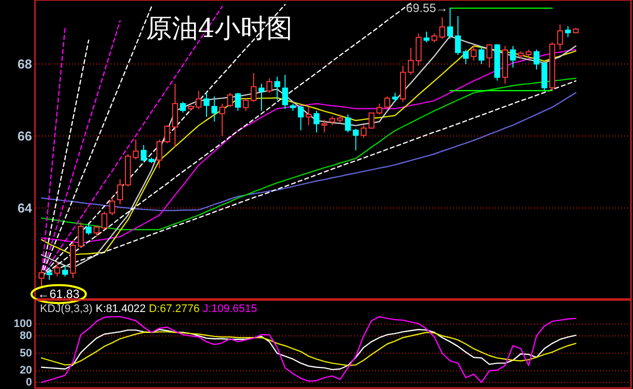  What do you see at coordinates (26, 353) in the screenshot?
I see `y-tick-label: 50` at bounding box center [26, 353].